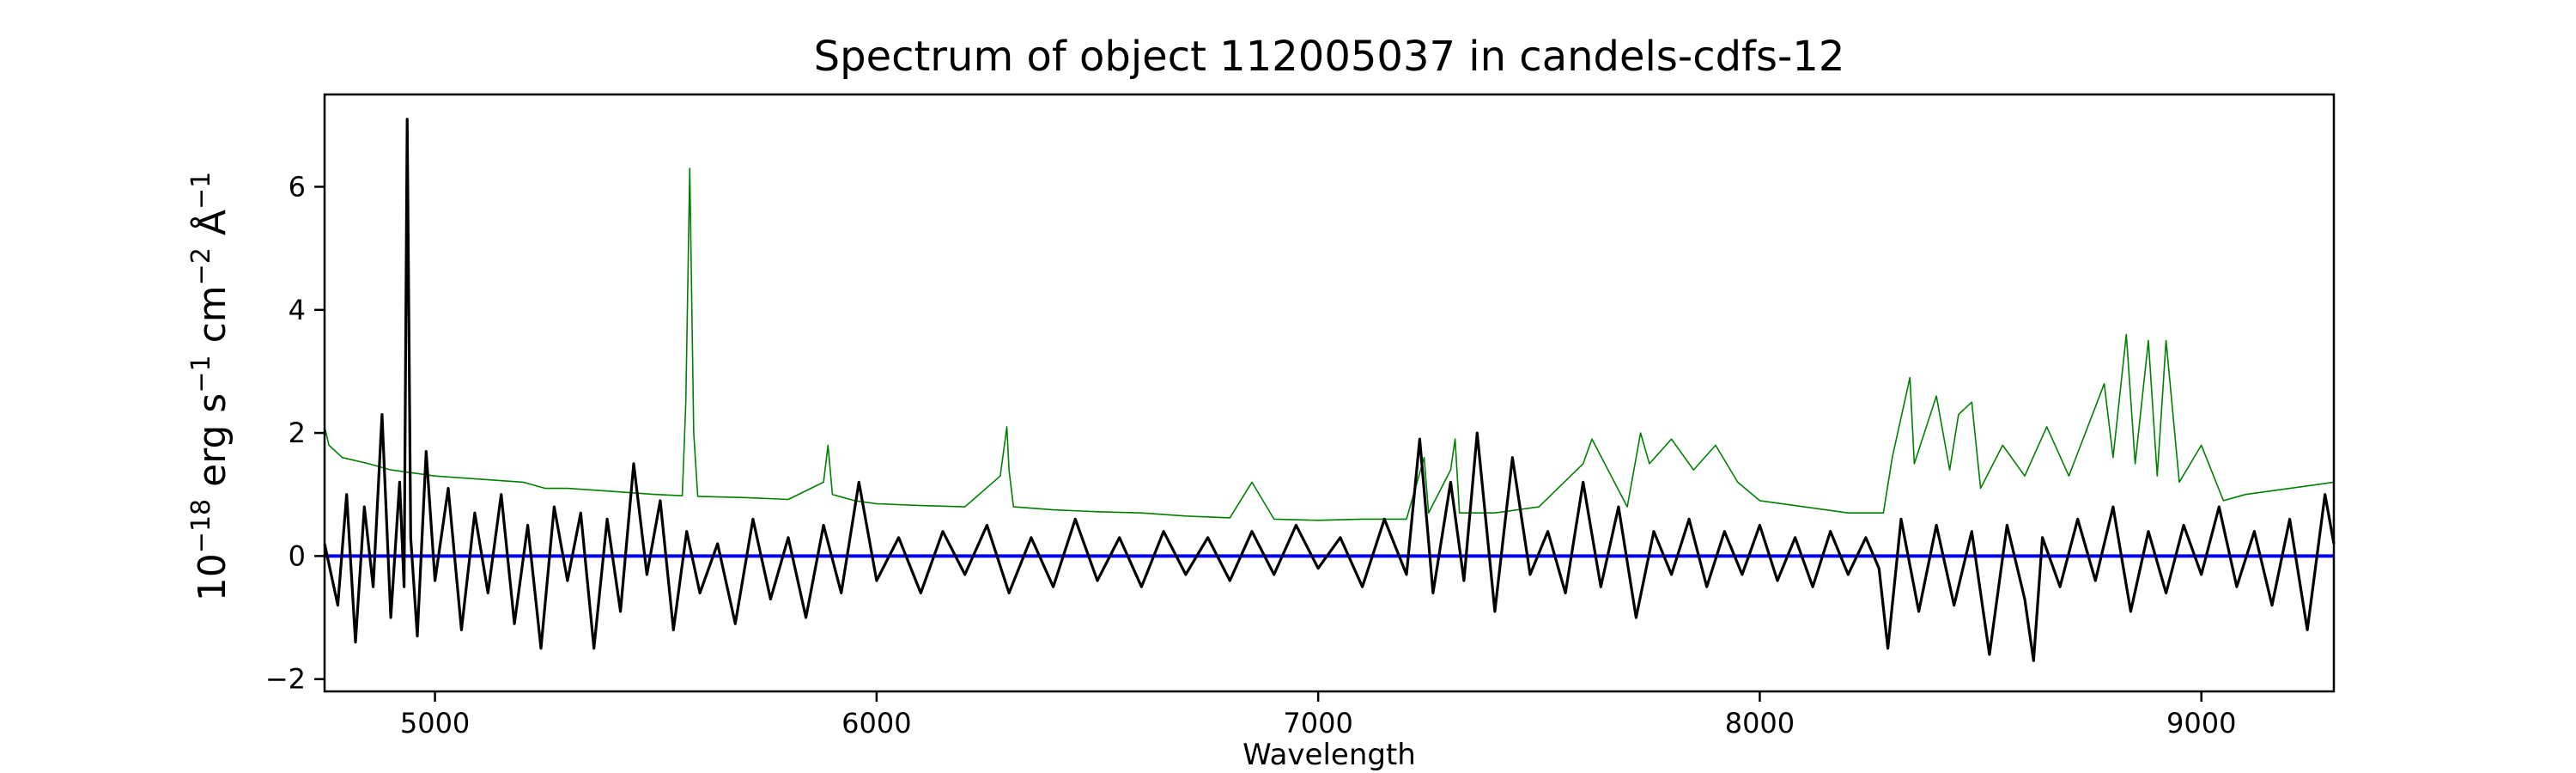  Describe the element at coordinates (876, 723) in the screenshot. I see `x-tick-label: 6000` at that location.